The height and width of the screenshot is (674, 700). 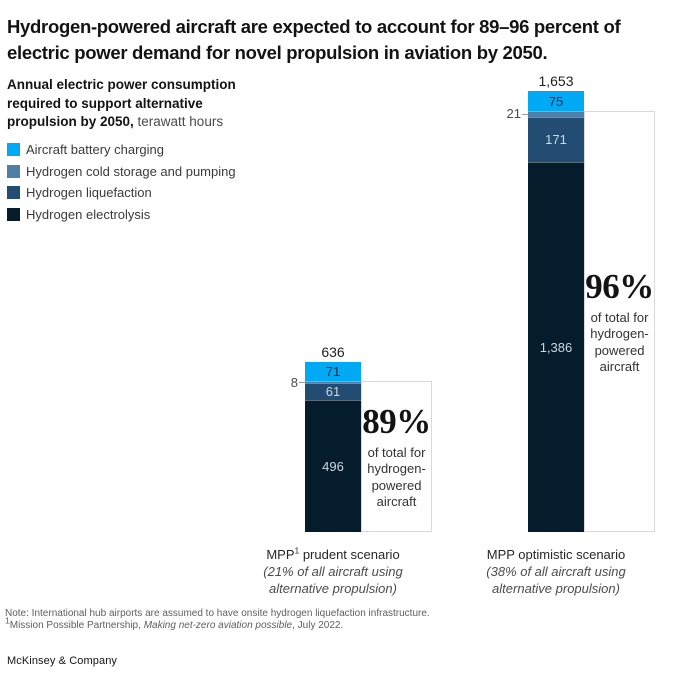 I want to click on bar-total-value: 1,653, so click(x=556, y=81).